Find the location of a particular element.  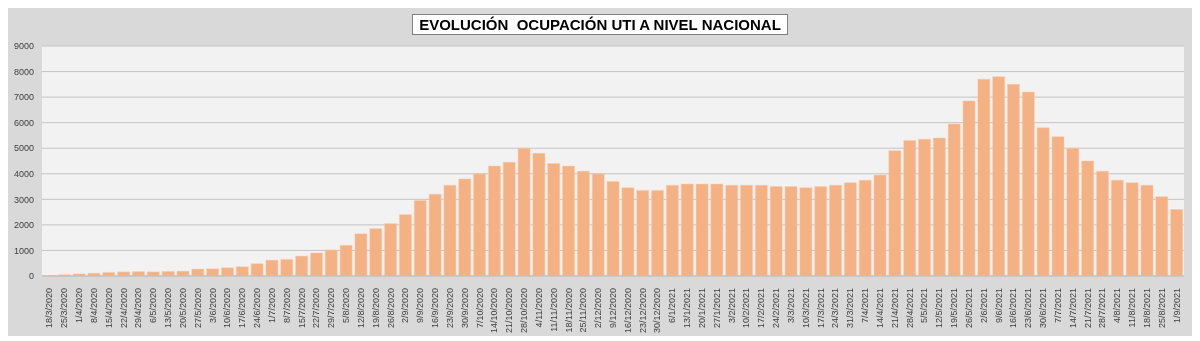

x-tick-label: 1/4/2020 is located at coordinates (79, 306).